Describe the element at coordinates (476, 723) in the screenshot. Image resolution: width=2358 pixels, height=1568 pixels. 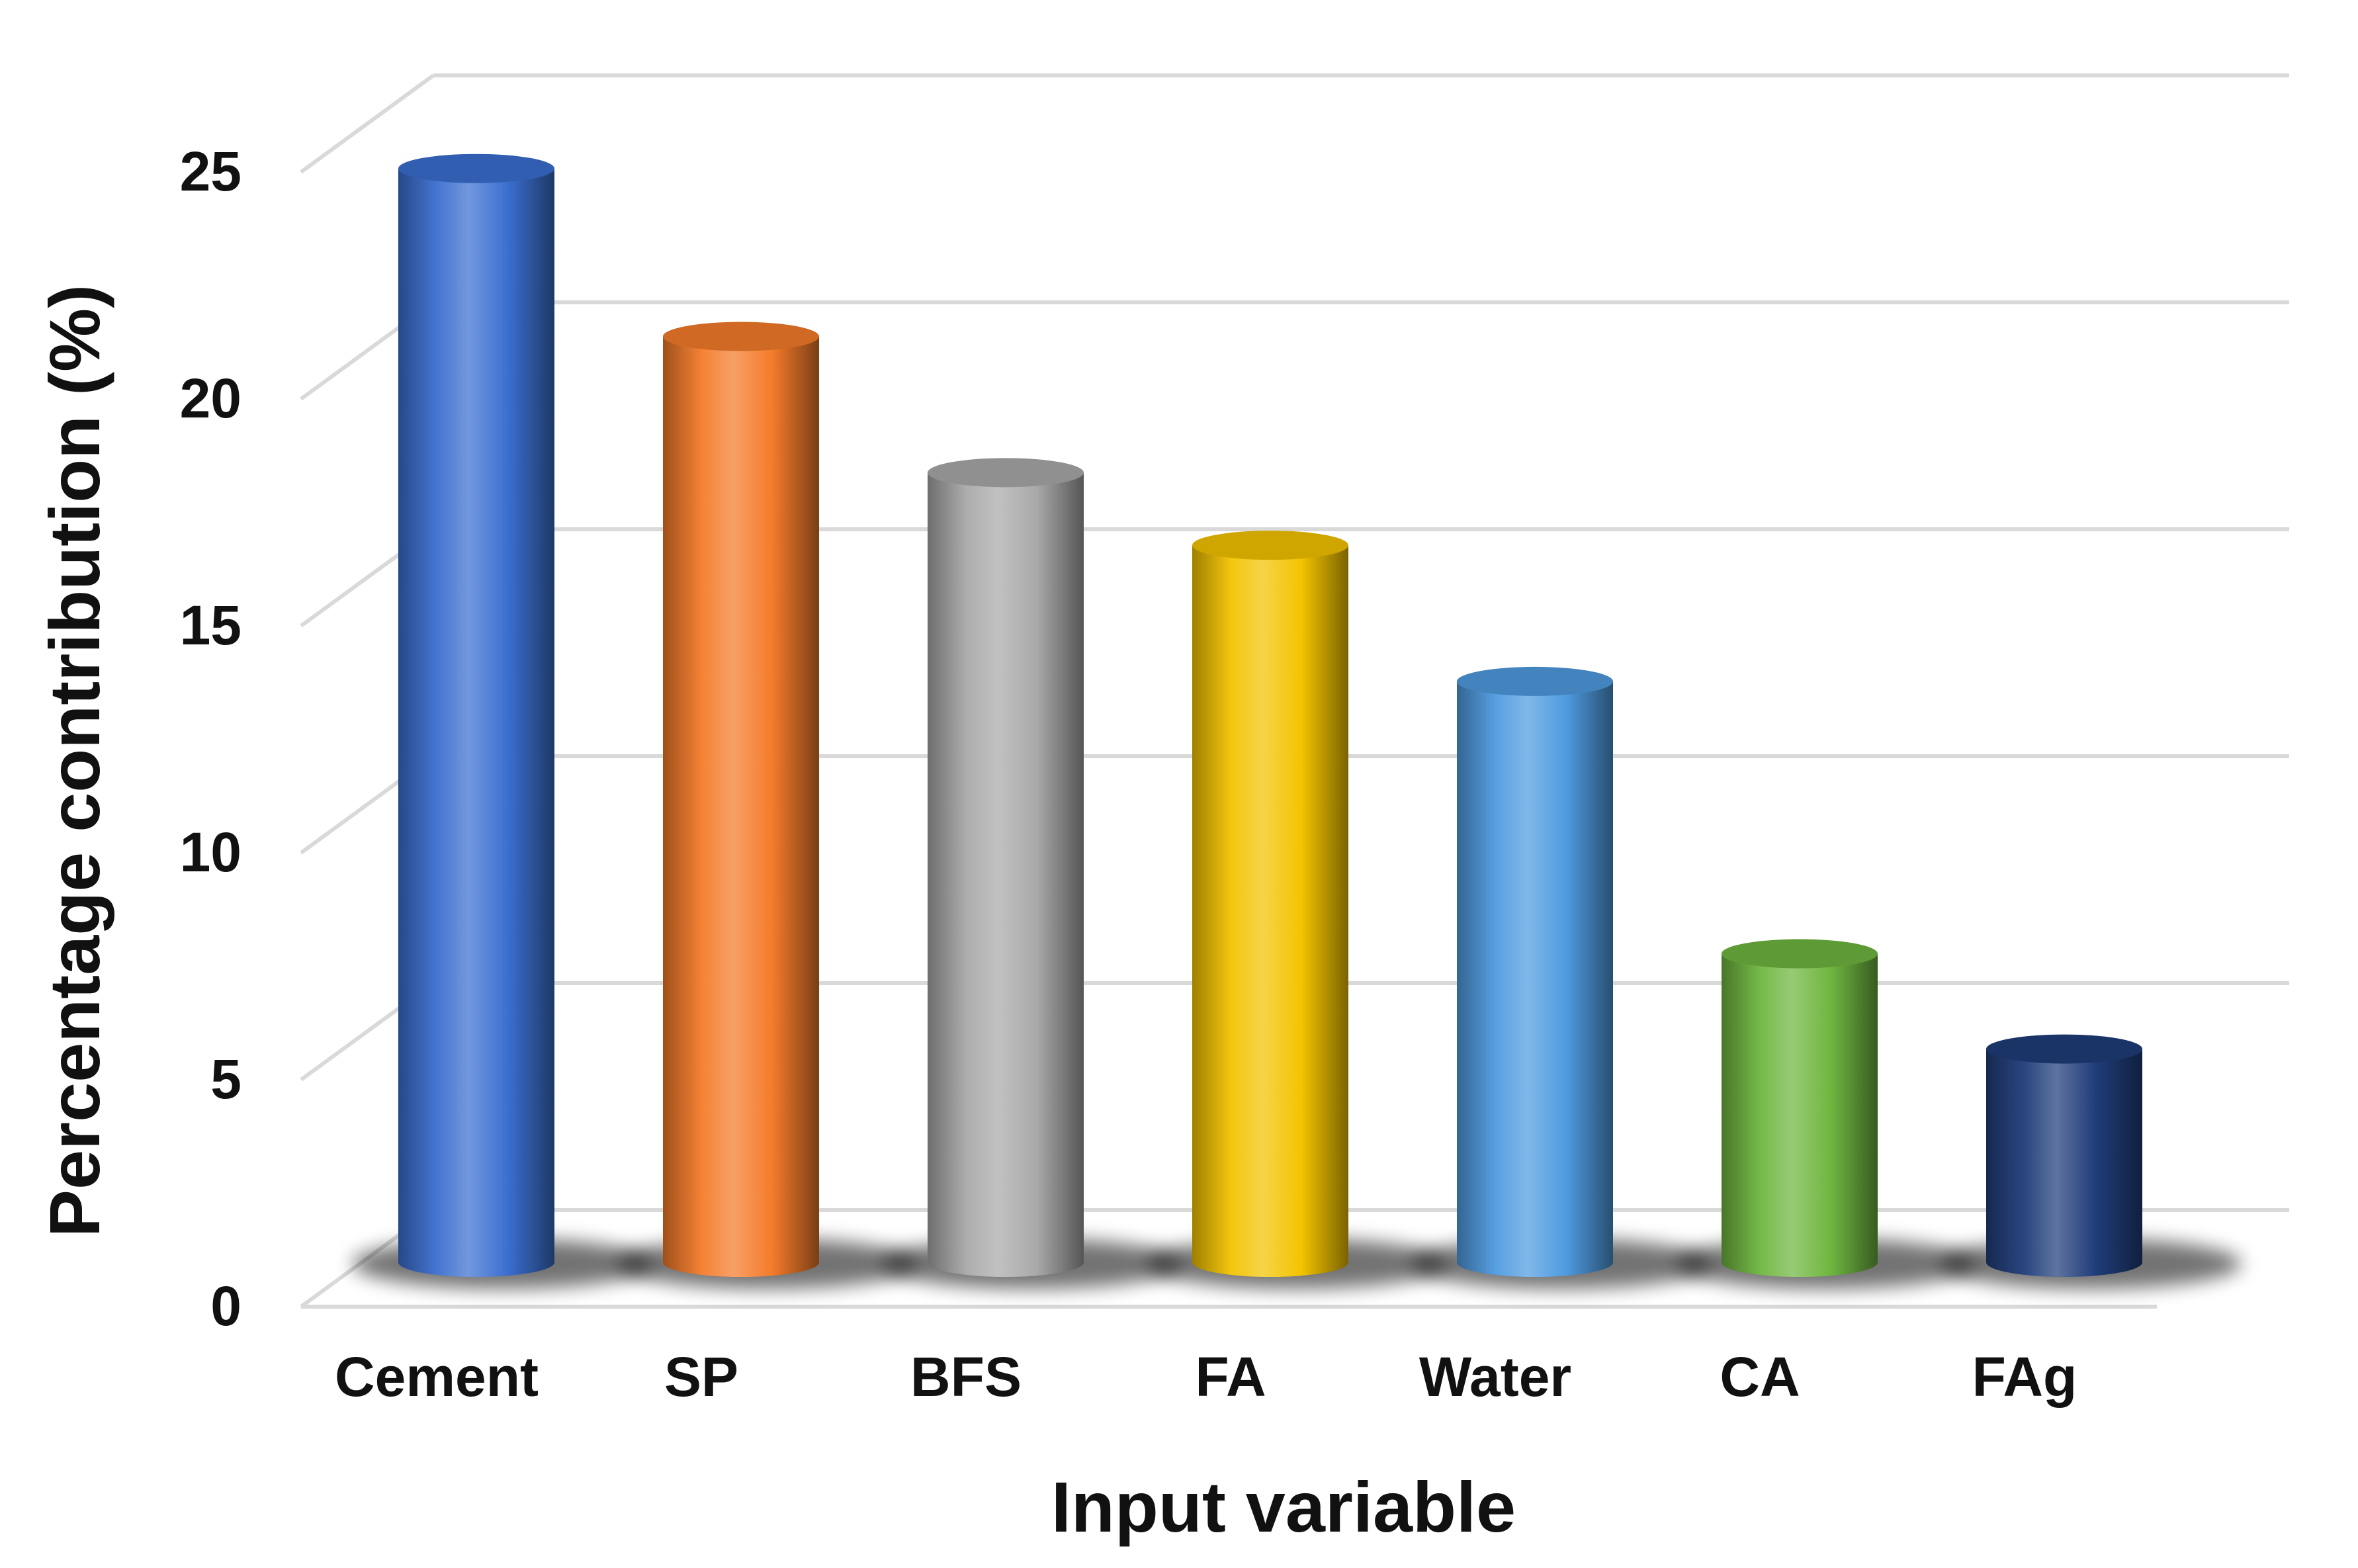
I see `bar-cement` at that location.